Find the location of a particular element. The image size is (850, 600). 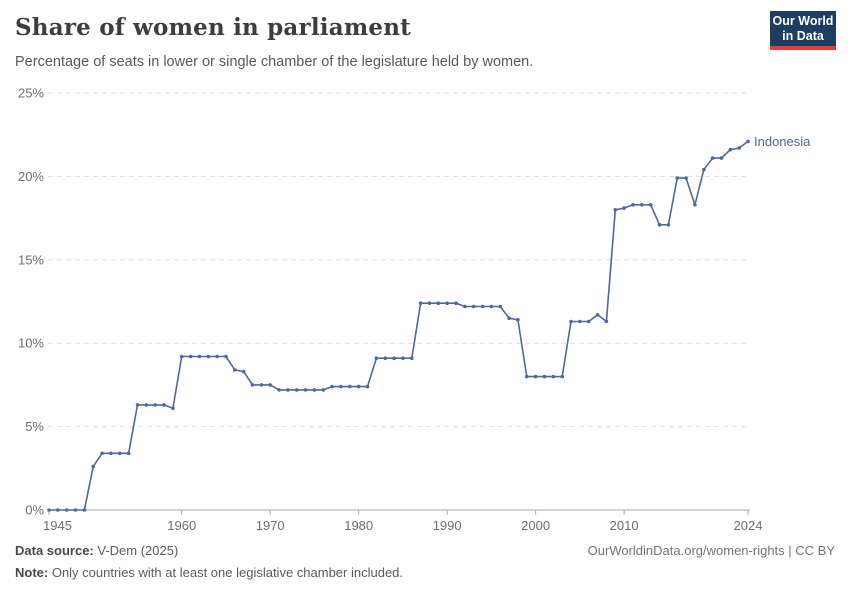

y-axis-tick-label: 5% is located at coordinates (34, 426).